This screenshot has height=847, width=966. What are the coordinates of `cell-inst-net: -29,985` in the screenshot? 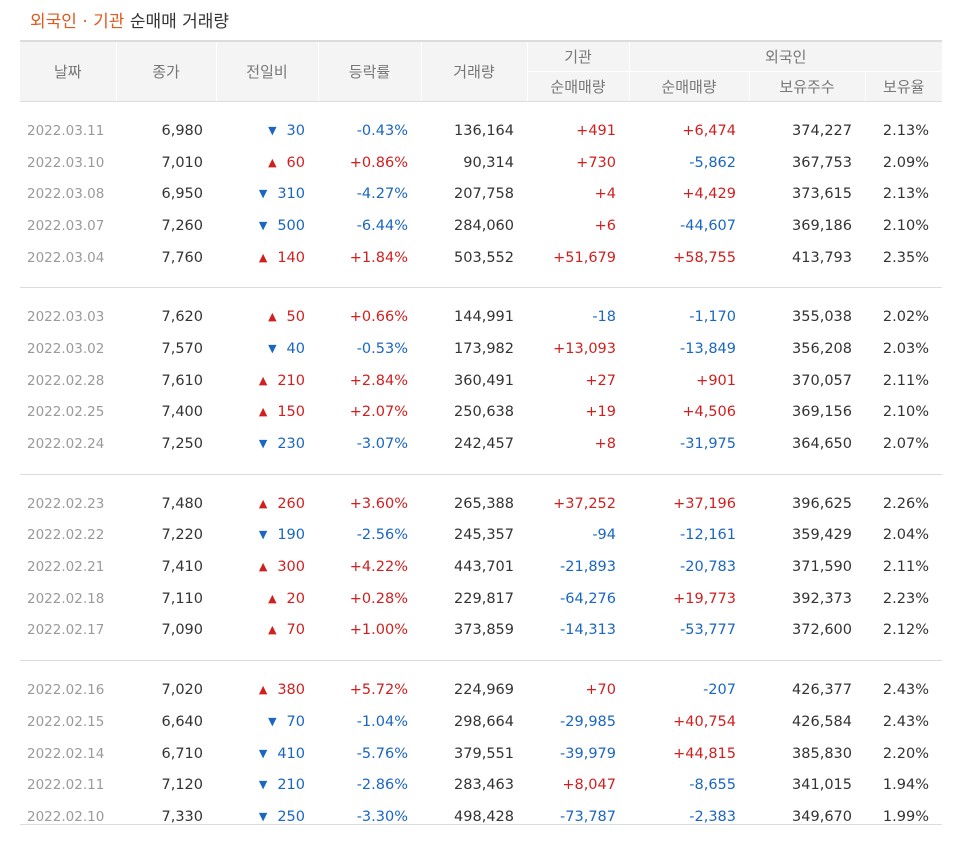 It's located at (588, 721).